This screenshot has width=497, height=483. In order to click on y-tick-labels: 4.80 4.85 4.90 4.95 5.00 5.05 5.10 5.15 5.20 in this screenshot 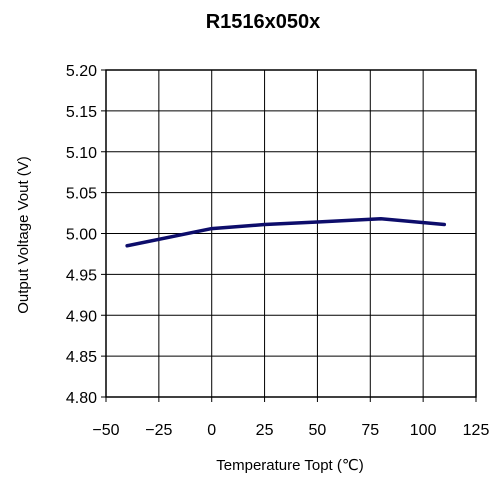, I will do `click(81, 235)`.